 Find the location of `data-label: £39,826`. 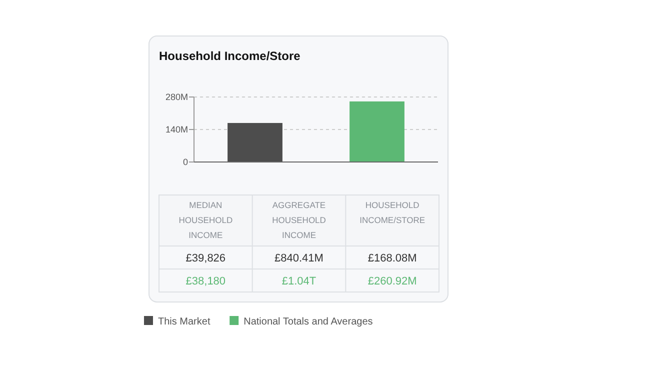

data-label: £39,826 is located at coordinates (206, 258).